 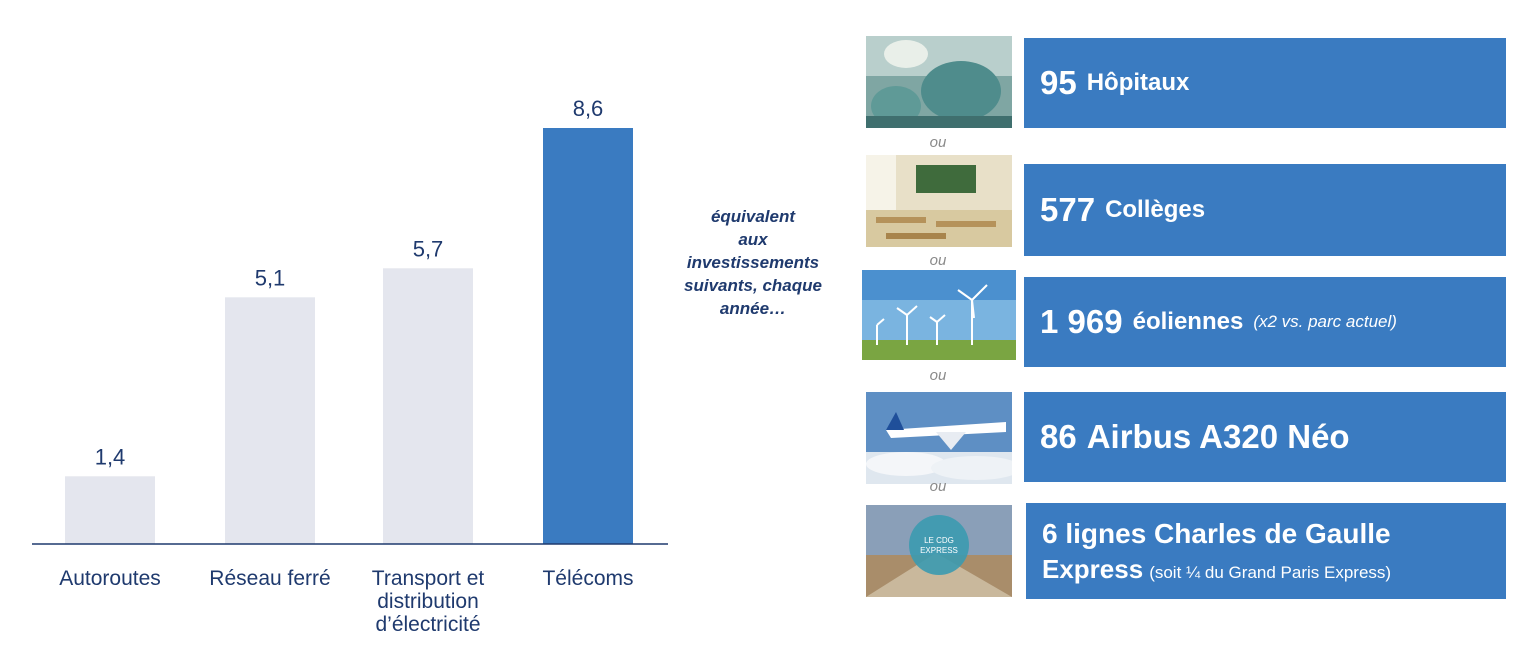 What do you see at coordinates (110, 578) in the screenshot?
I see `category-label: Autoroutes` at bounding box center [110, 578].